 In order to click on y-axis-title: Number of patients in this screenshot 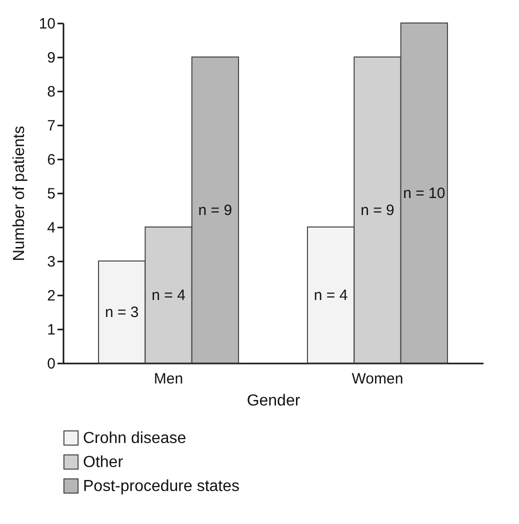, I will do `click(19, 194)`.